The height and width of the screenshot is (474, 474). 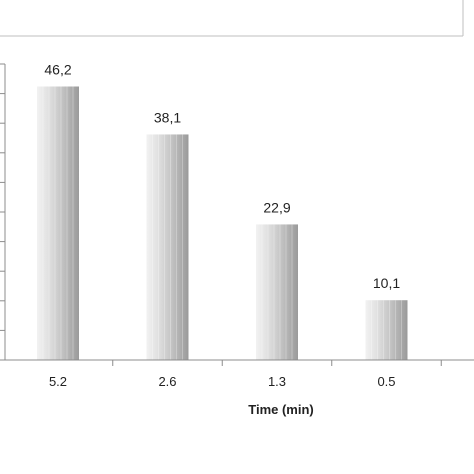 What do you see at coordinates (57, 69) in the screenshot?
I see `data-label: 46,2` at bounding box center [57, 69].